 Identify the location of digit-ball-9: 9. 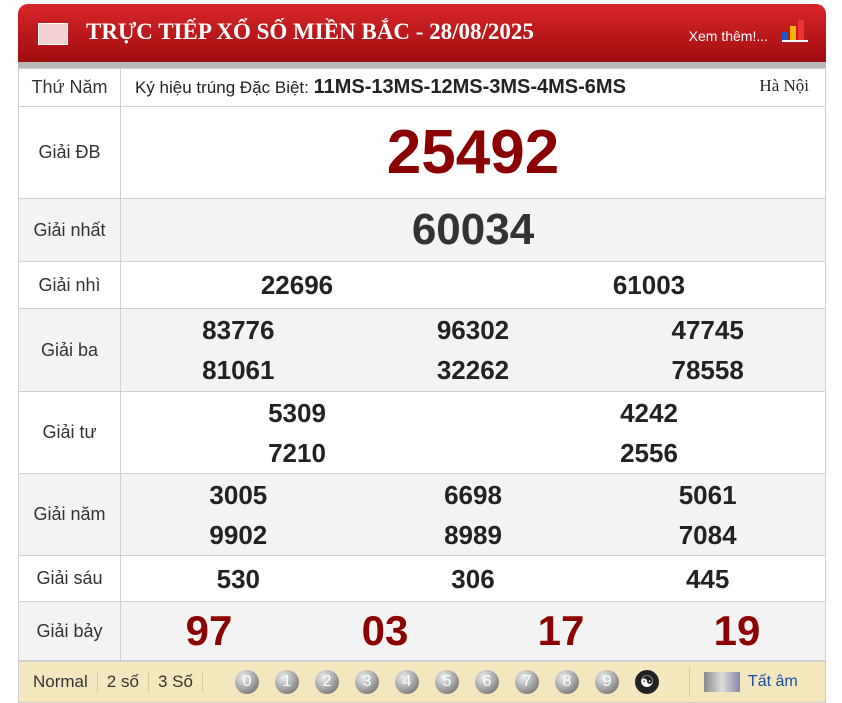
(606, 682).